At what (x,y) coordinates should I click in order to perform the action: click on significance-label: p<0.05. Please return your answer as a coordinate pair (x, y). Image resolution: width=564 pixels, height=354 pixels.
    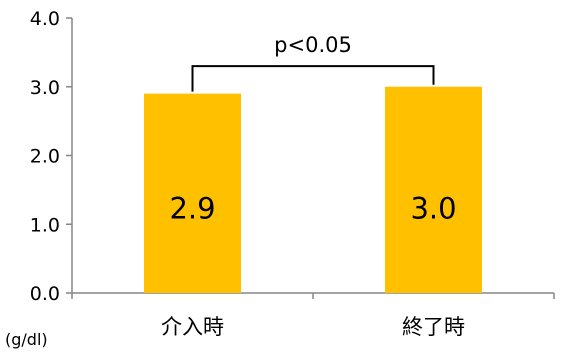
    Looking at the image, I should click on (313, 45).